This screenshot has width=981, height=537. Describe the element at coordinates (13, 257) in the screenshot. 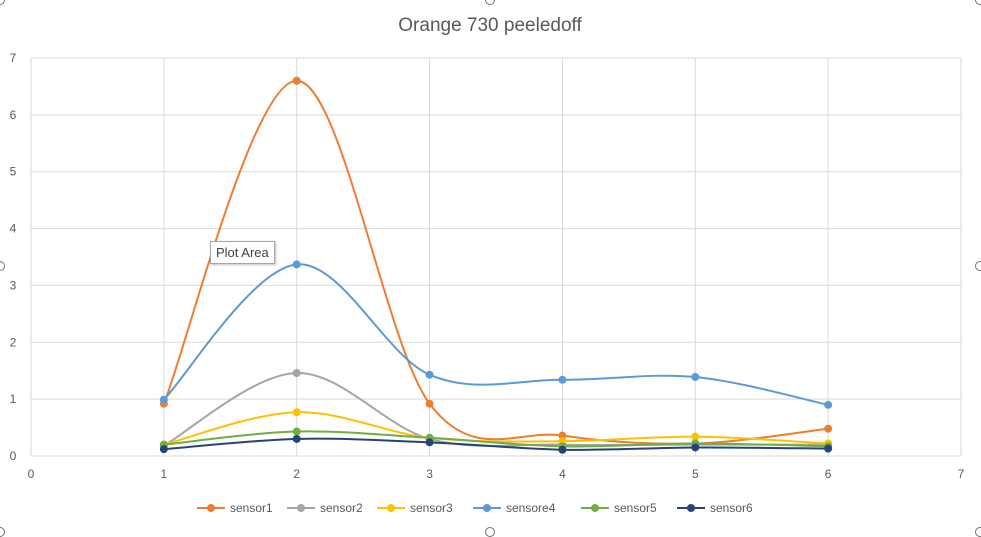

I see `y-axis-ticks: 0 1 2 3 4 5 6 7` at that location.